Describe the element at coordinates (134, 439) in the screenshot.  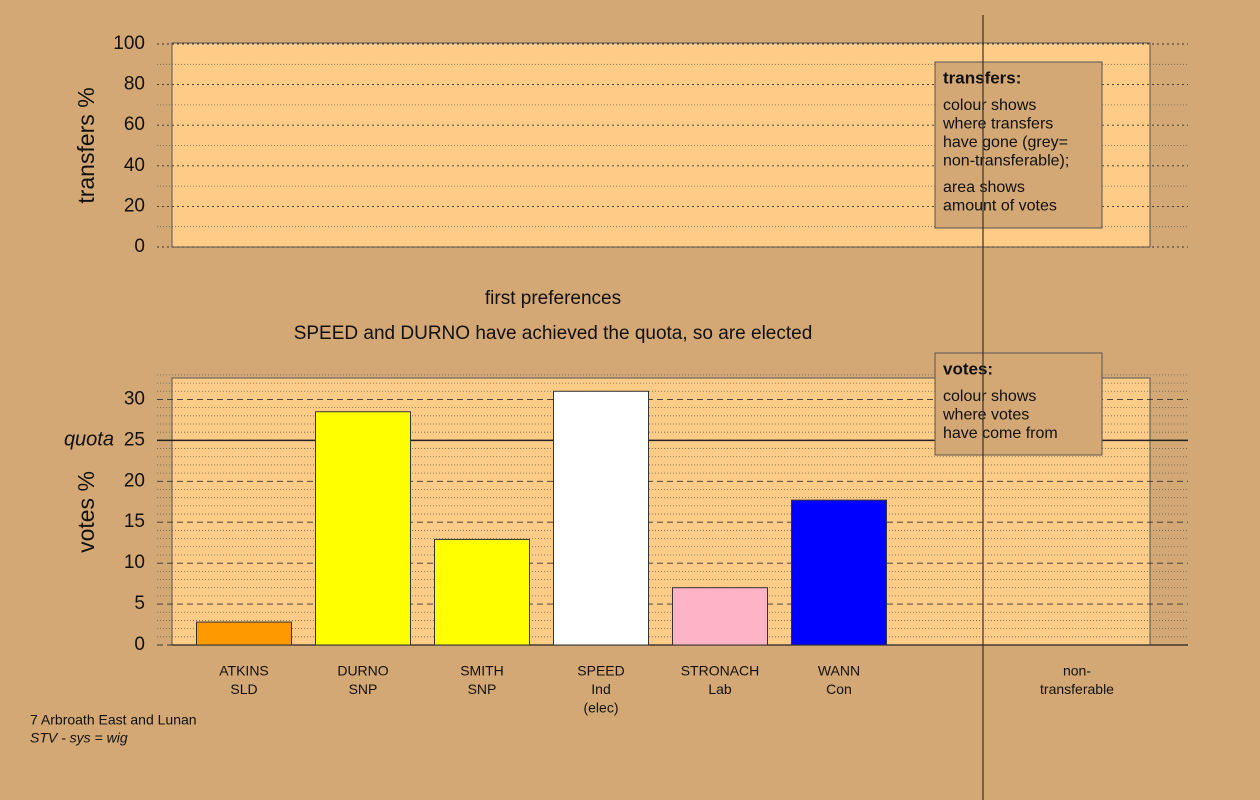
I see `y-tick-label: 25` at that location.